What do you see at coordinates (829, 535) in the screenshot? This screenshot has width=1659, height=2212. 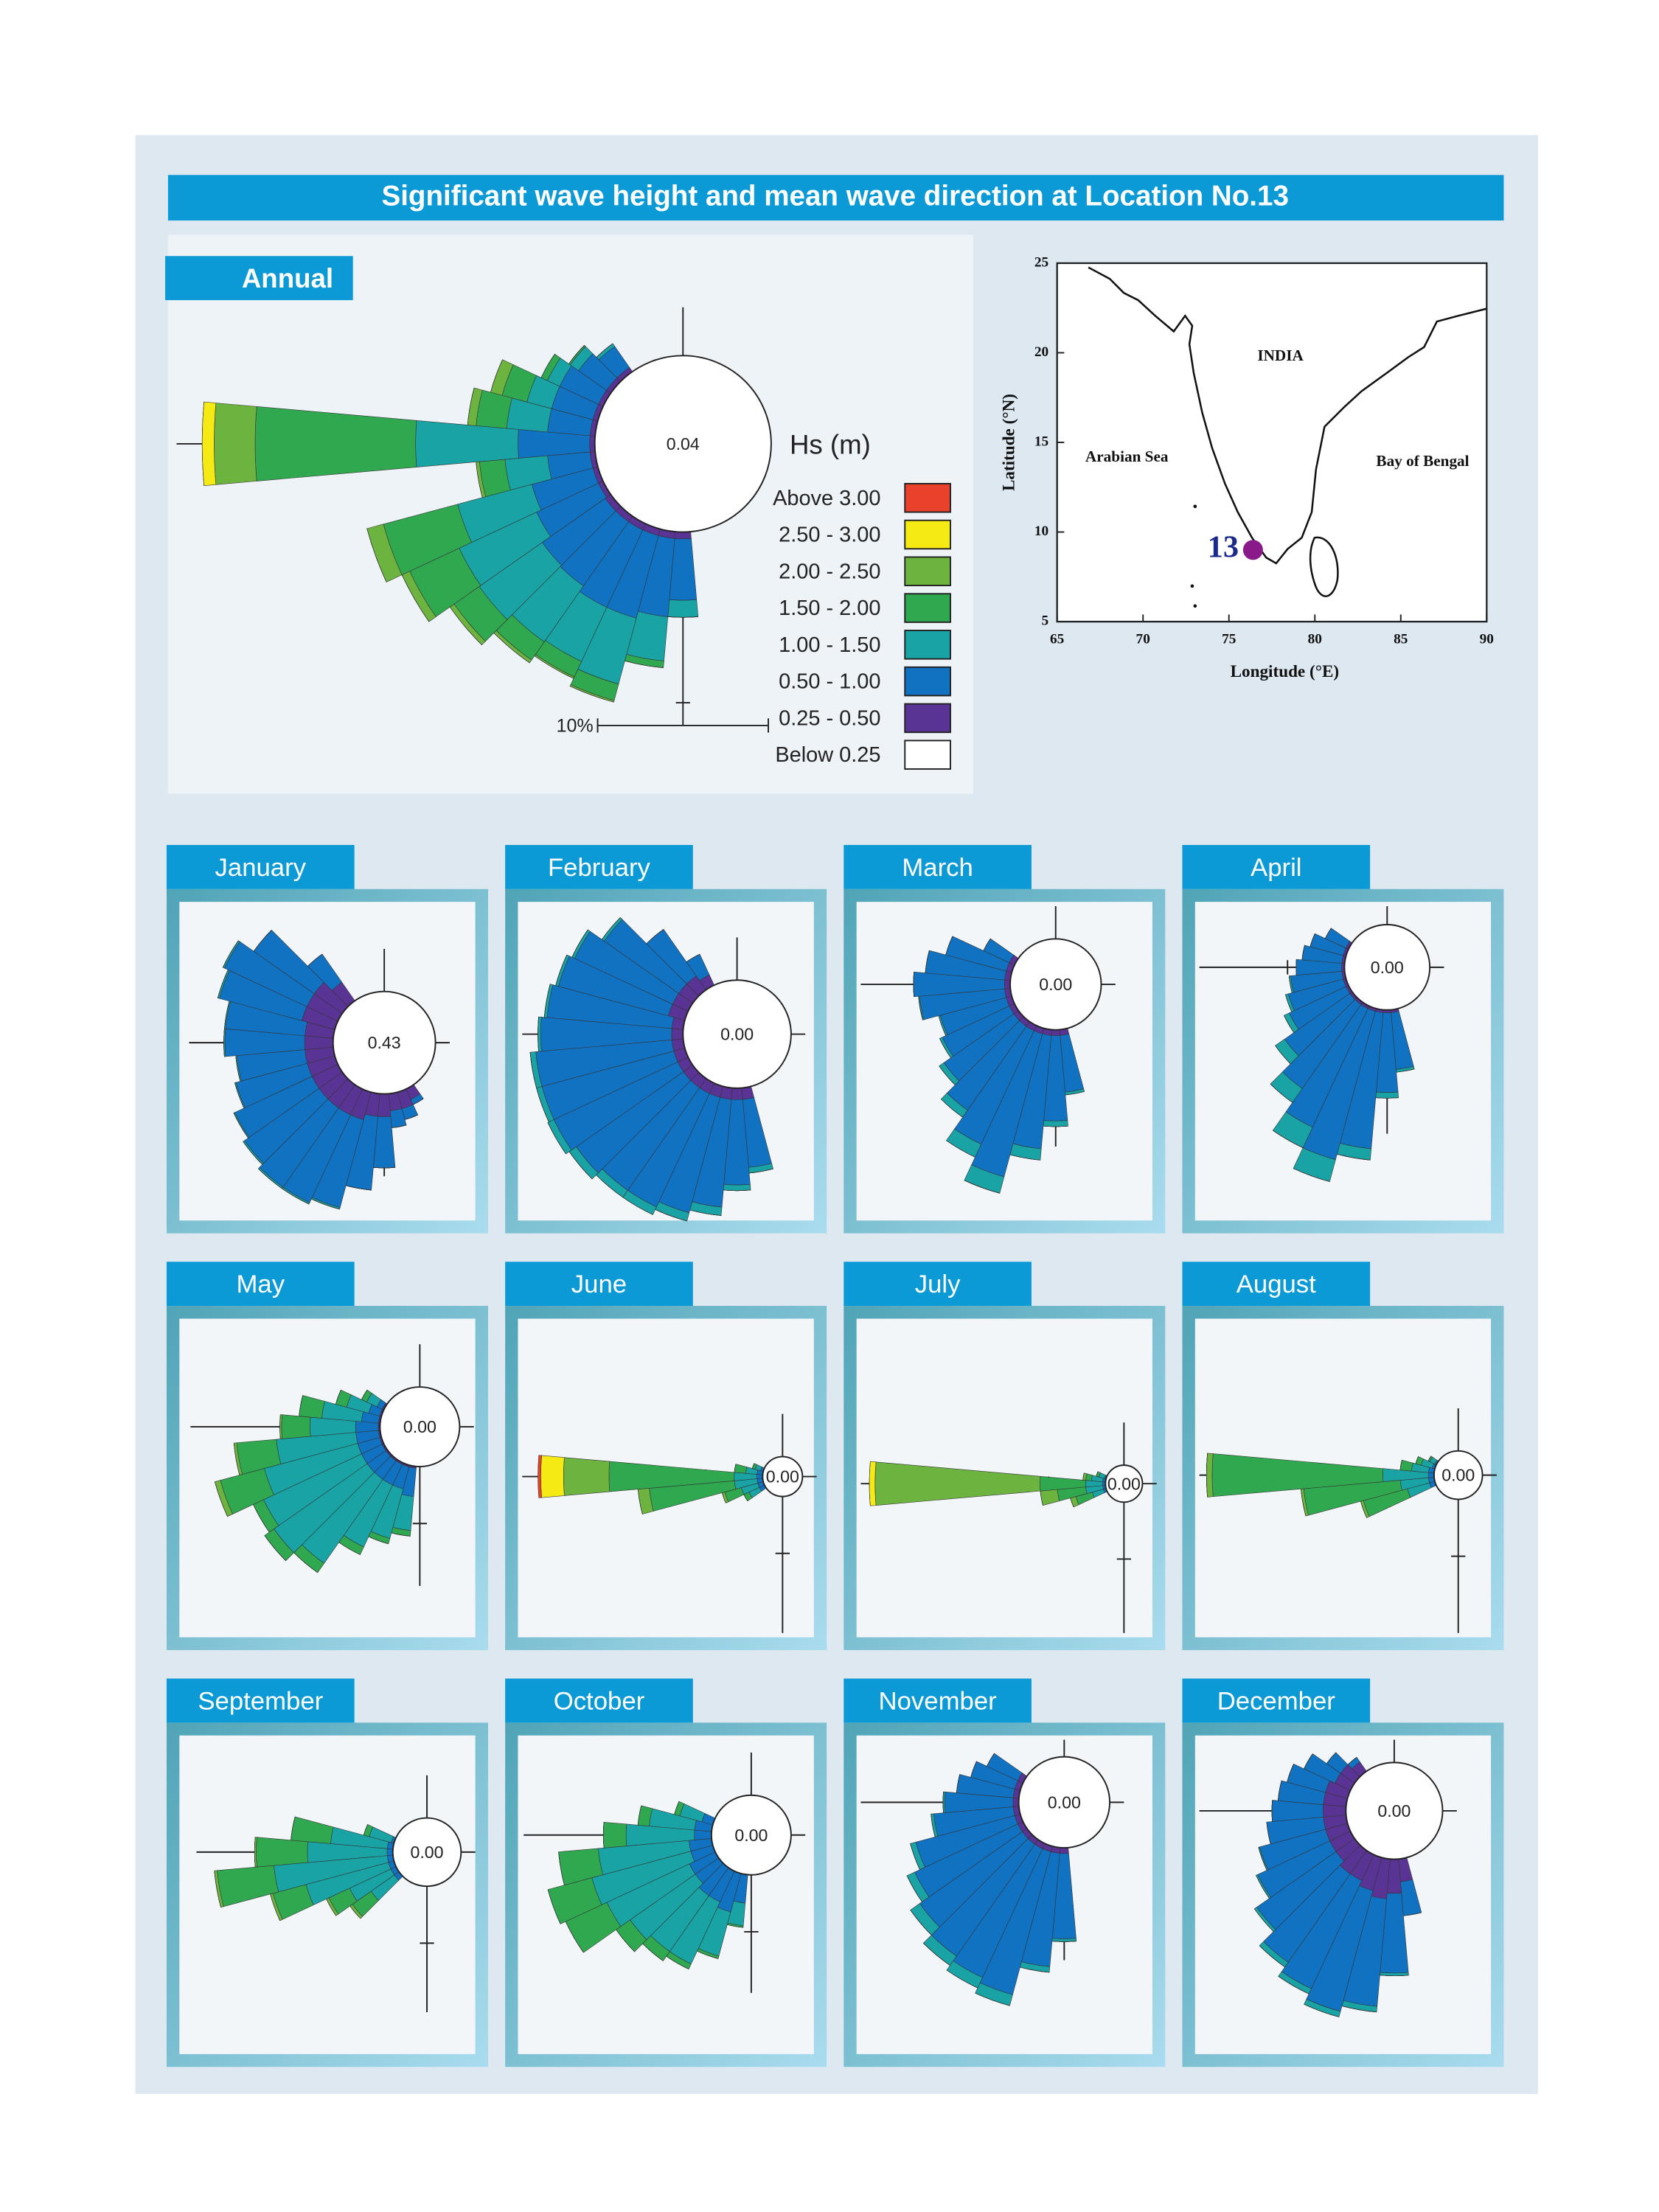 I see `legend-label: 2.50 - 3.00` at bounding box center [829, 535].